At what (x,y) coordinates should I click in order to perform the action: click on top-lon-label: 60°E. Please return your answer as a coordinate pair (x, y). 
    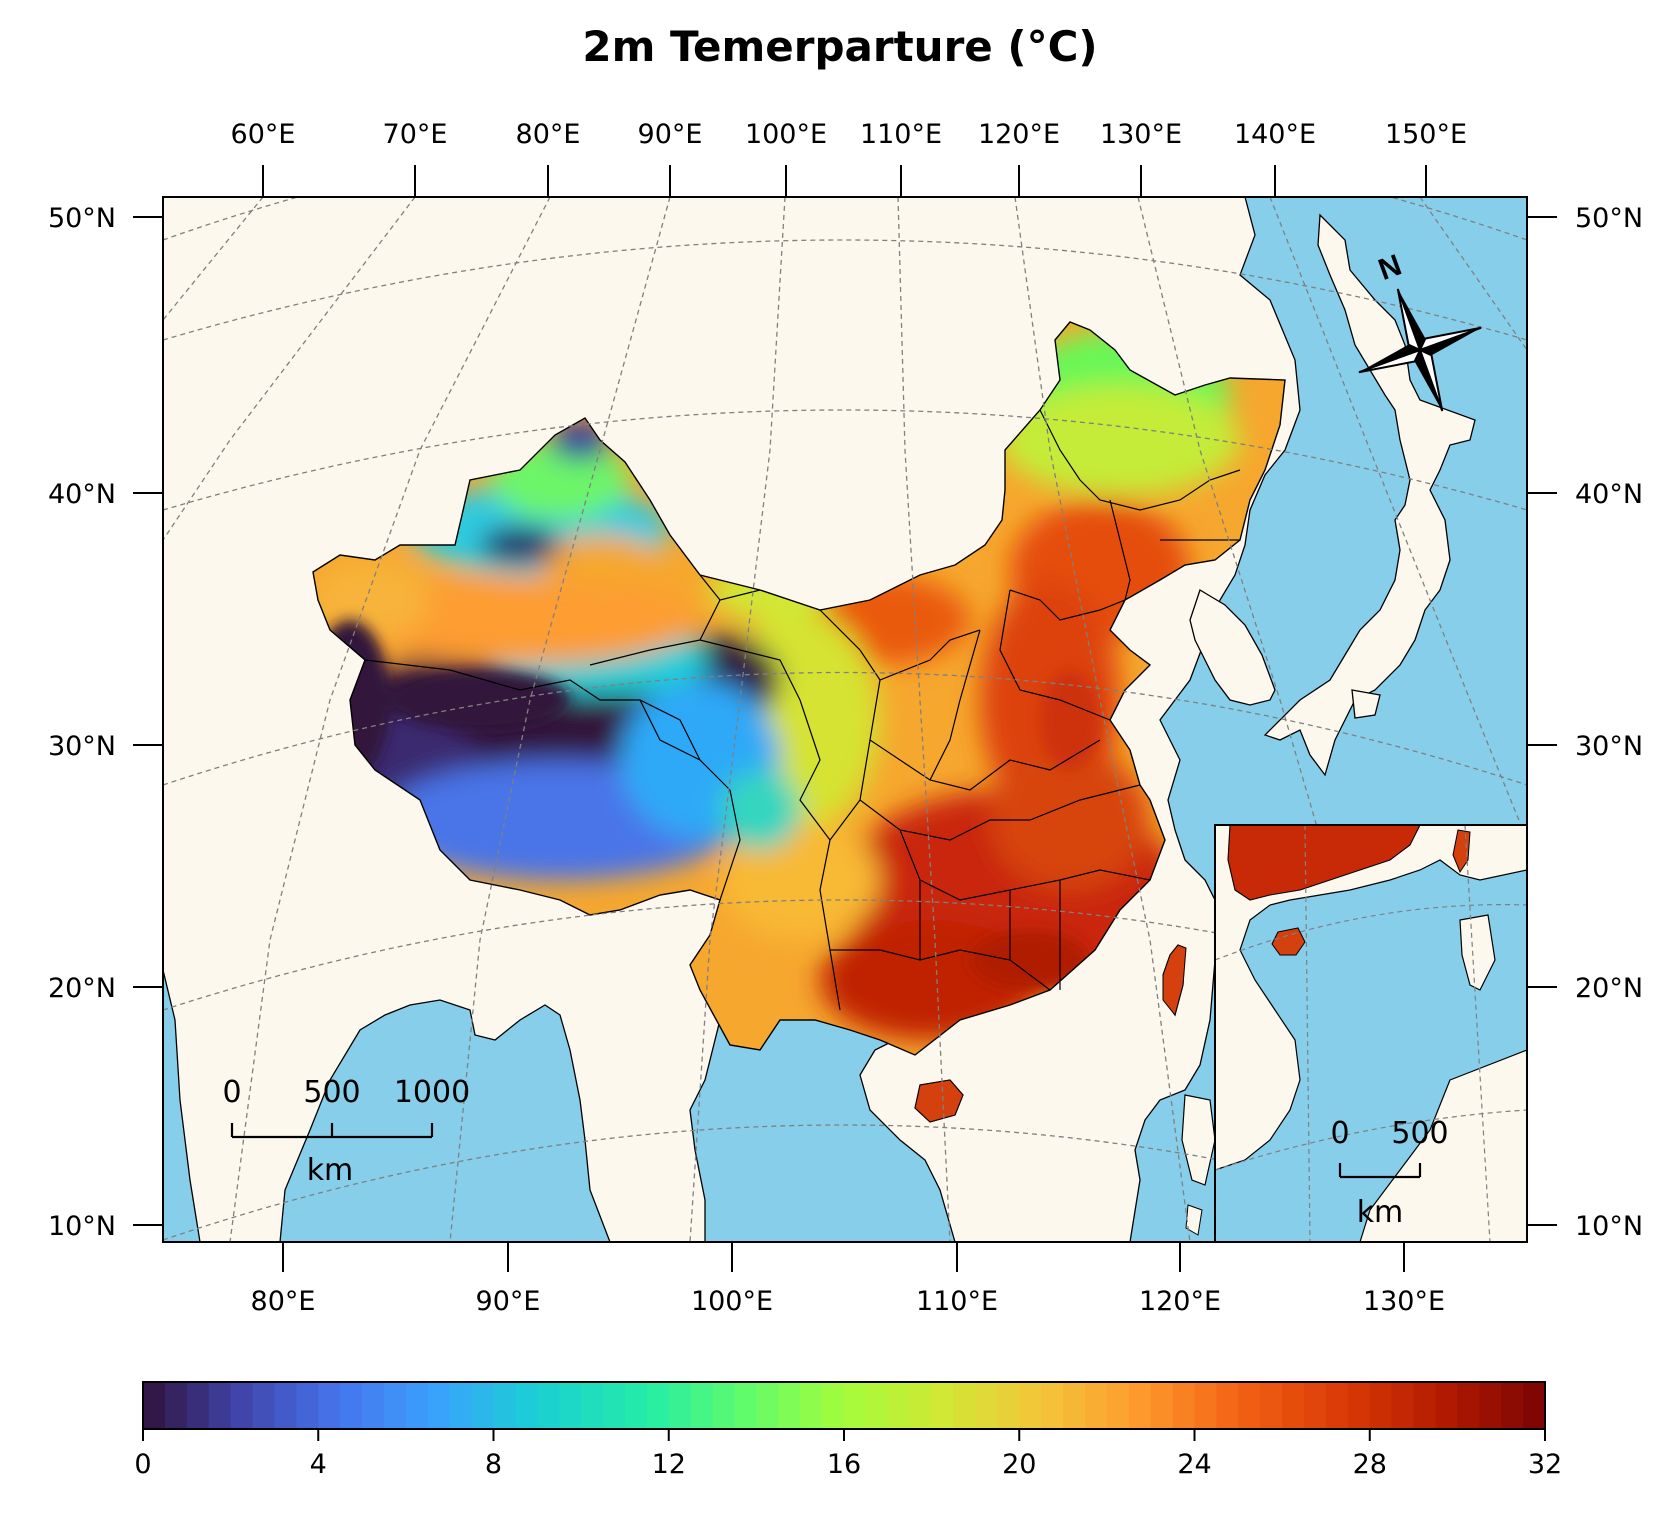
    Looking at the image, I should click on (263, 134).